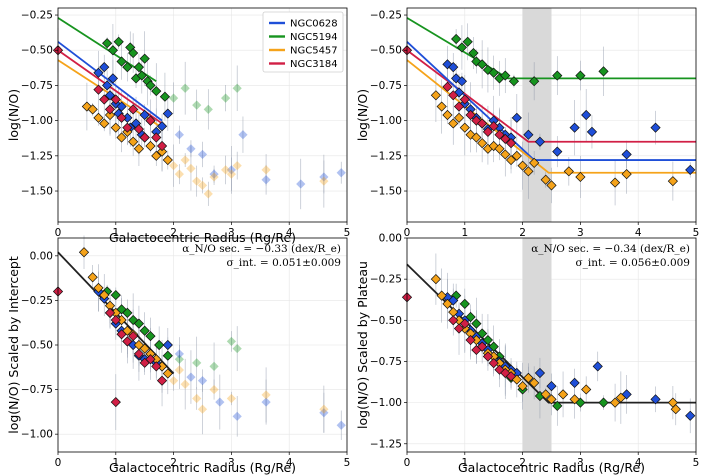  What do you see at coordinates (202, 467) in the screenshot?
I see `x-axis-label: Galactocentric Radius (Rg/Re)` at bounding box center [202, 467].